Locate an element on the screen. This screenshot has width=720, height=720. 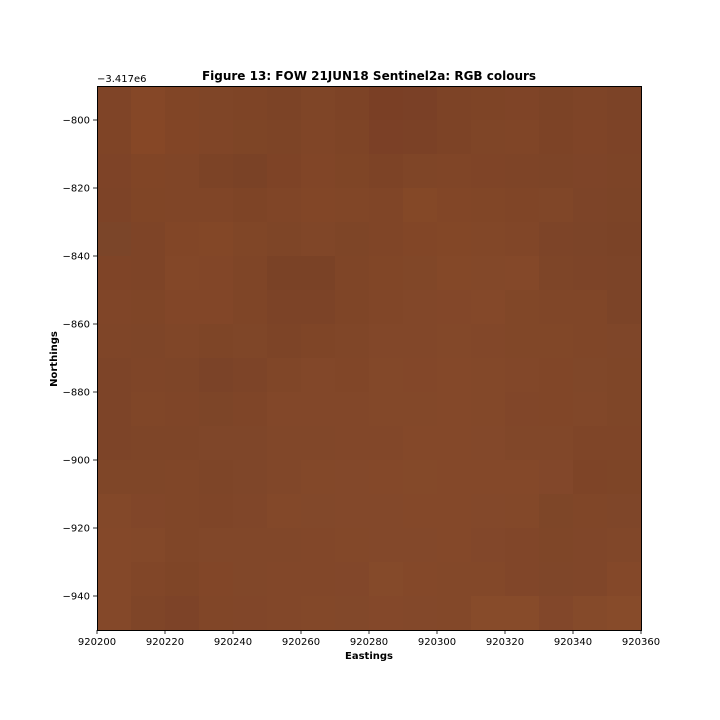
x-tick-label: 920200 is located at coordinates (97, 642).